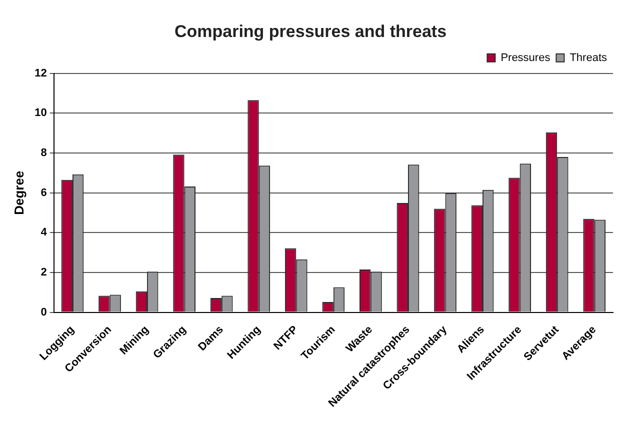 The height and width of the screenshot is (421, 631). Describe the element at coordinates (43, 192) in the screenshot. I see `y-tick-label: 6` at that location.